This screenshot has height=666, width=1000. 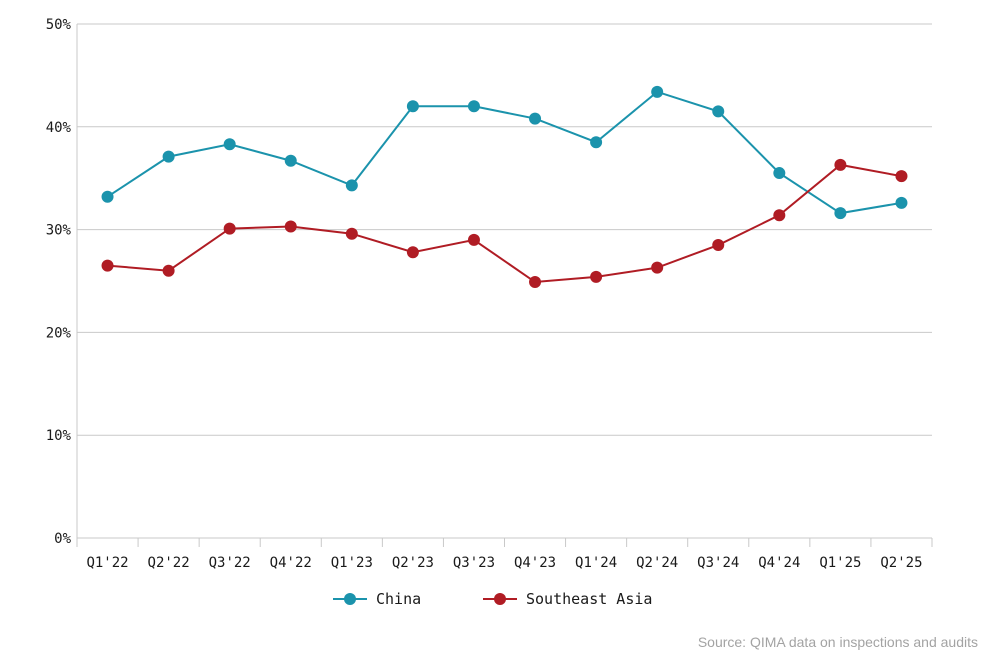 What do you see at coordinates (398, 599) in the screenshot?
I see `legend-label-china: China` at bounding box center [398, 599].